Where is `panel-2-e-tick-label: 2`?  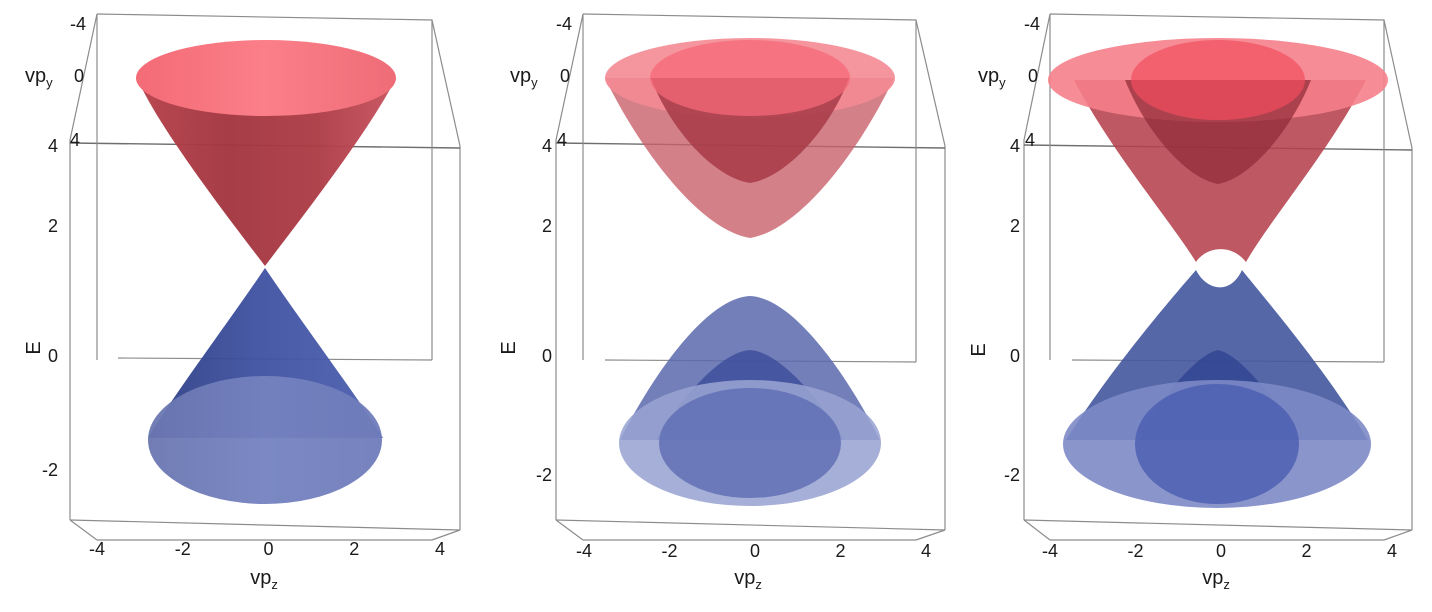
panel-2-e-tick-label: 2 is located at coordinates (547, 226).